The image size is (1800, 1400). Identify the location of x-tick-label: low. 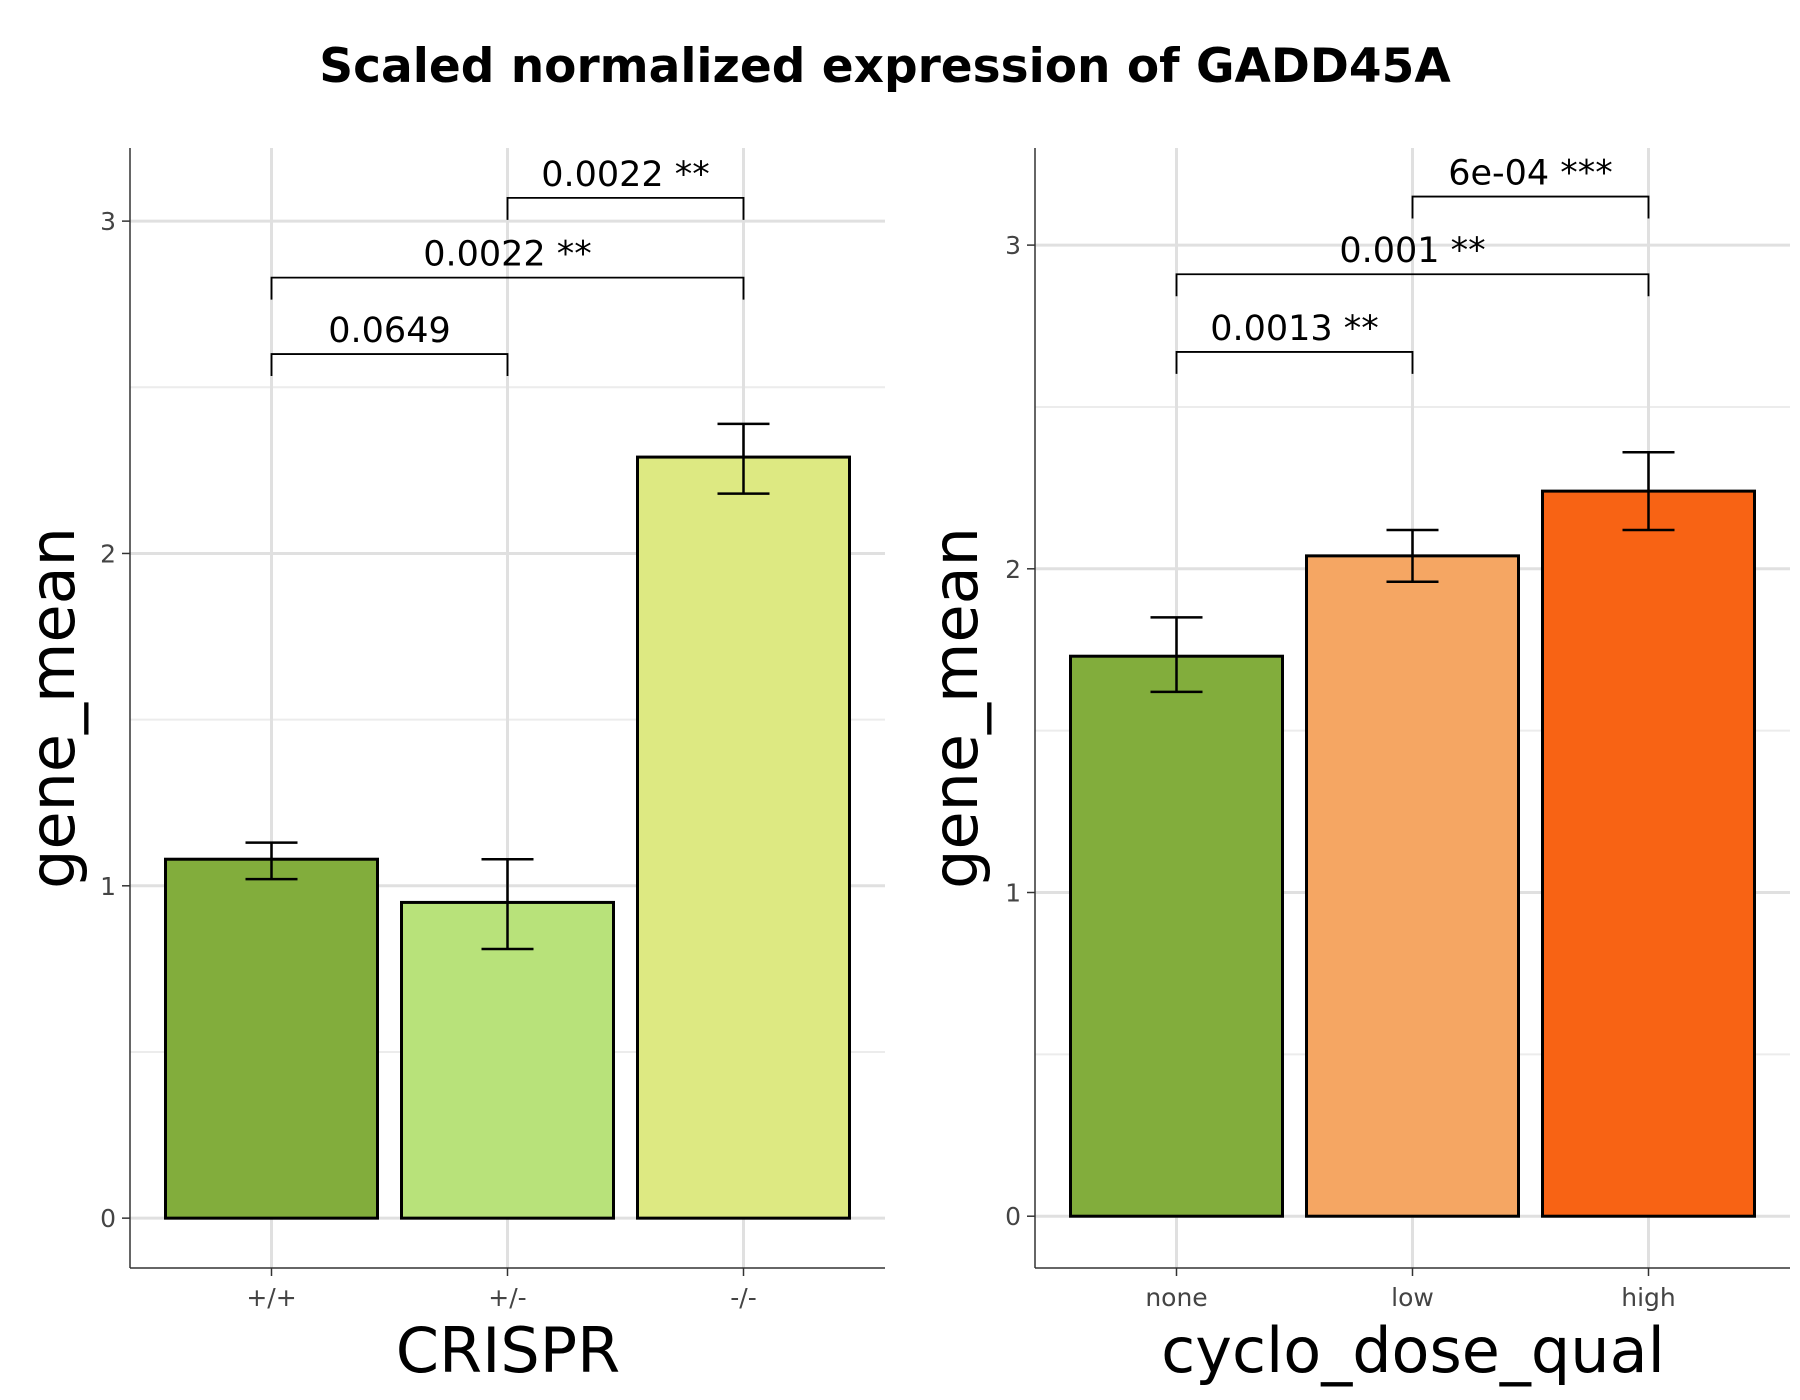
(1412, 1297).